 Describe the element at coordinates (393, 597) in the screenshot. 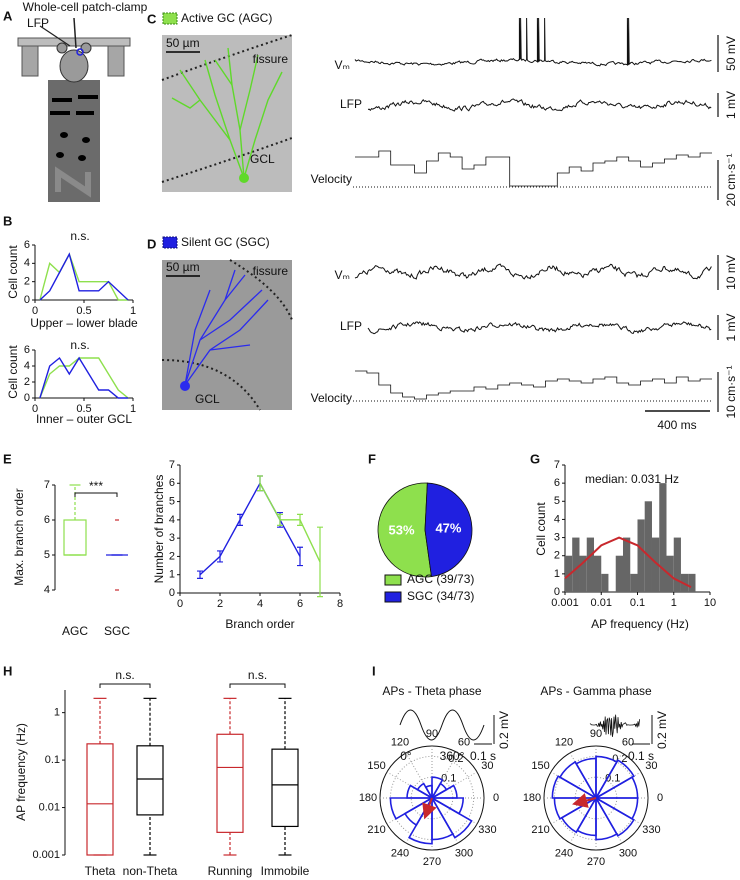

I see `legend-swatch` at that location.